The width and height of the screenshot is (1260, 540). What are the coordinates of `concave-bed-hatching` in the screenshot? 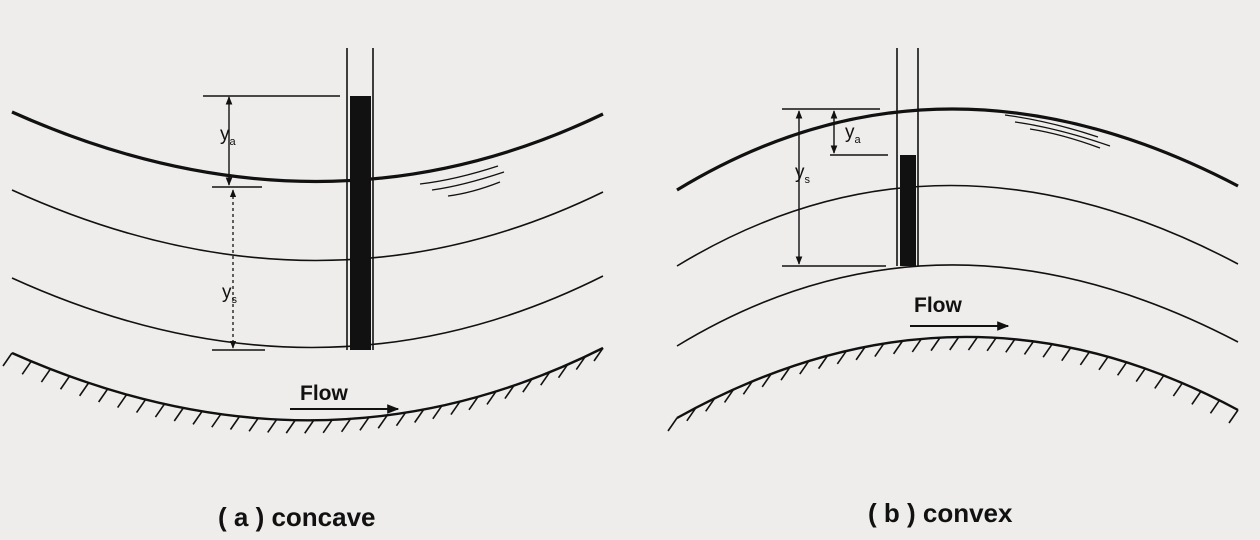 It's located at (303, 390).